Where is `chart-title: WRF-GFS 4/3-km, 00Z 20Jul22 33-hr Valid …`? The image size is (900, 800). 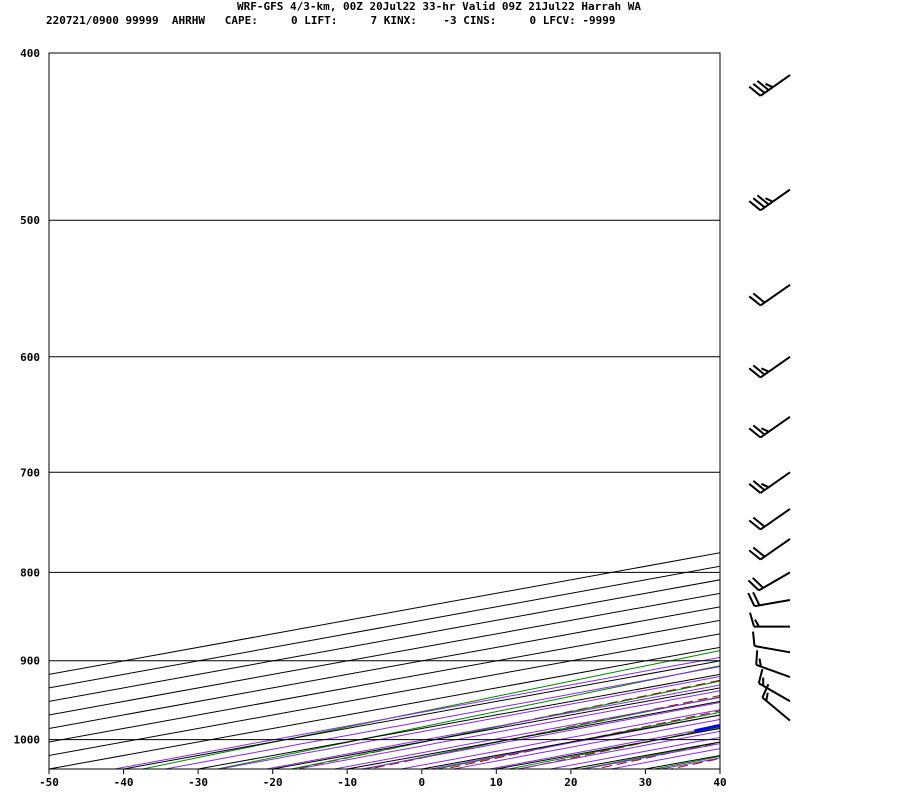
chart-title: WRF-GFS 4/3-km, 00Z 20Jul22 33-hr Valid … is located at coordinates (439, 6).